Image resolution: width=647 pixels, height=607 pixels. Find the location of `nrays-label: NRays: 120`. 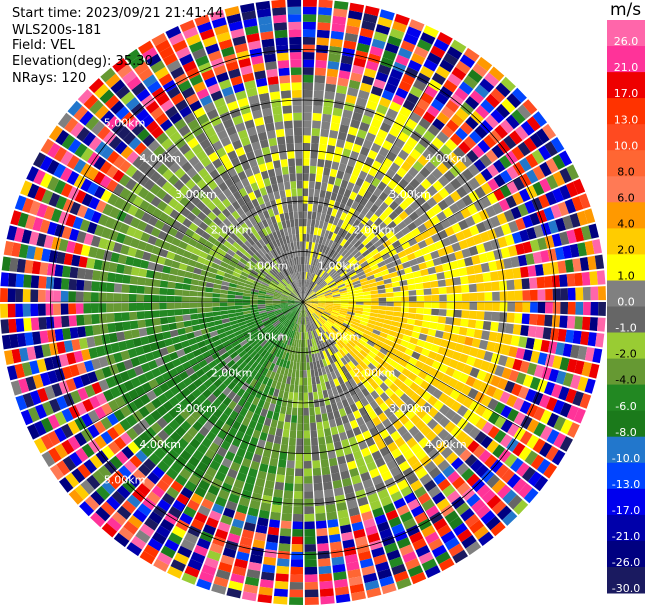

nrays-label: NRays: 120 is located at coordinates (49, 78).